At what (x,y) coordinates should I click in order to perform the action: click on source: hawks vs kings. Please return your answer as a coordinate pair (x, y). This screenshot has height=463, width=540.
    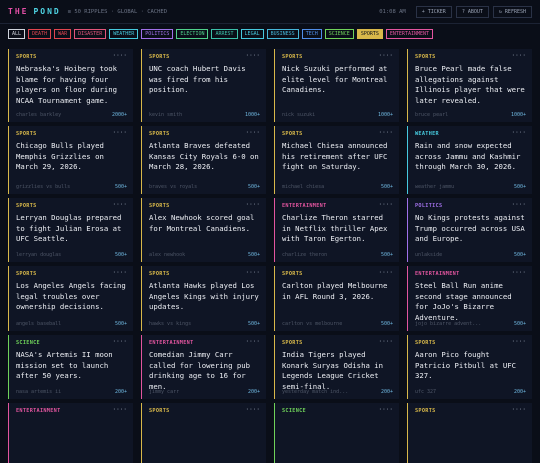
    Looking at the image, I should click on (170, 324).